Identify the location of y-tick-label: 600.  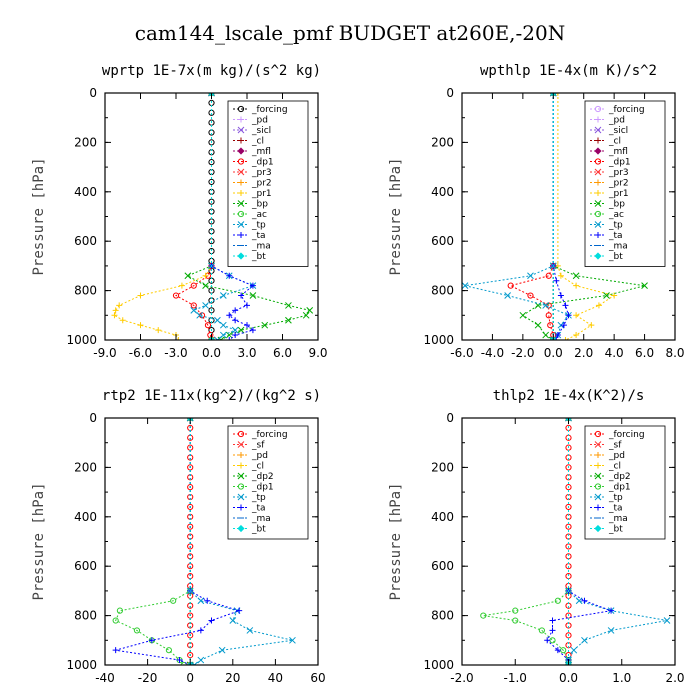
(442, 241).